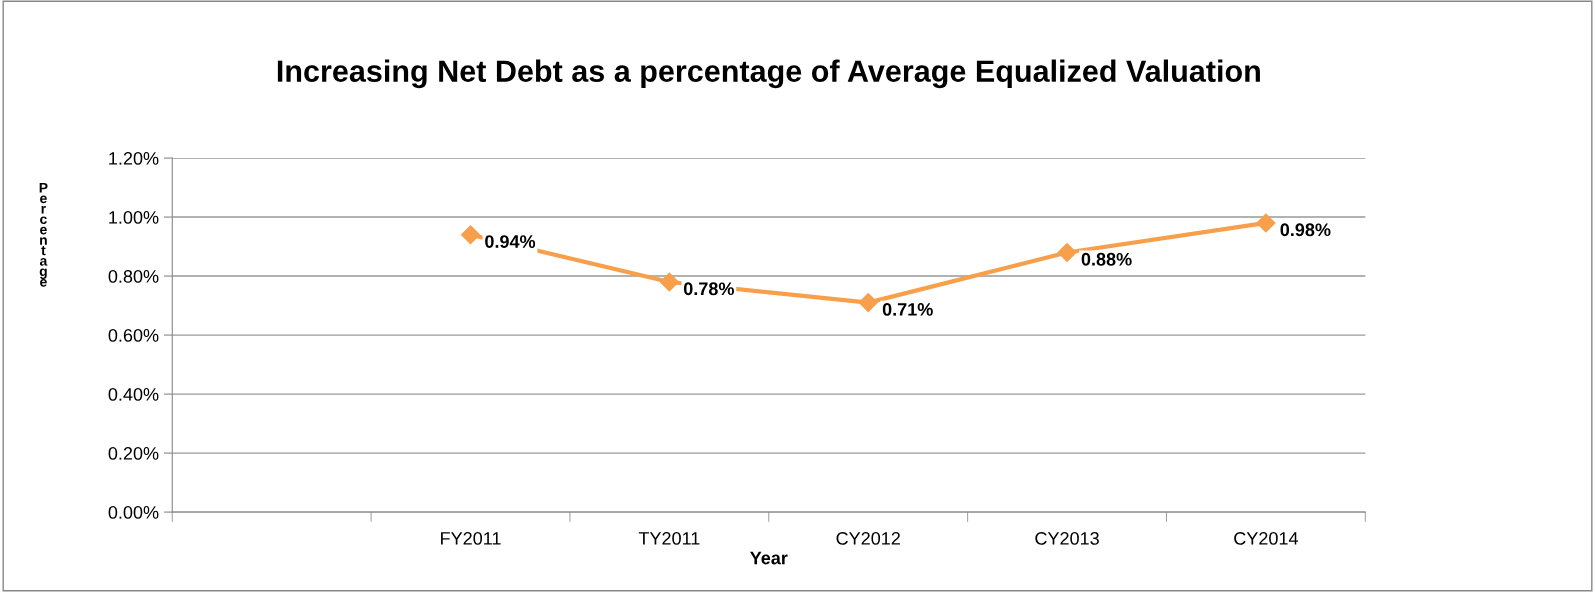 This screenshot has width=1595, height=592. I want to click on x-tick-label: CY2012, so click(868, 538).